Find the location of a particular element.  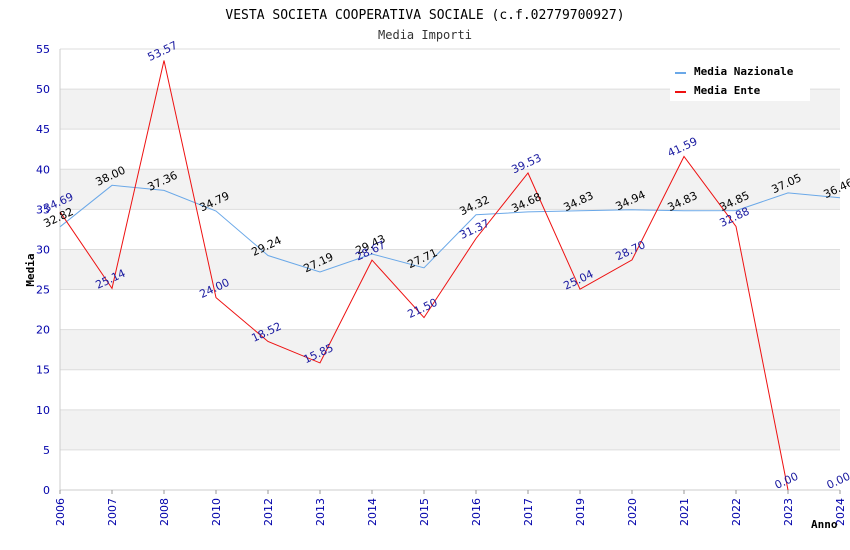

x-tick-label: 2021 is located at coordinates (684, 512).